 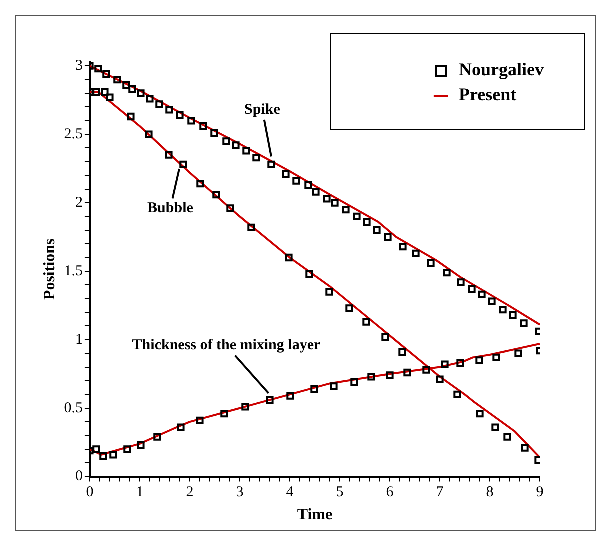 What do you see at coordinates (73, 134) in the screenshot?
I see `y-tick-label: 2.5` at bounding box center [73, 134].